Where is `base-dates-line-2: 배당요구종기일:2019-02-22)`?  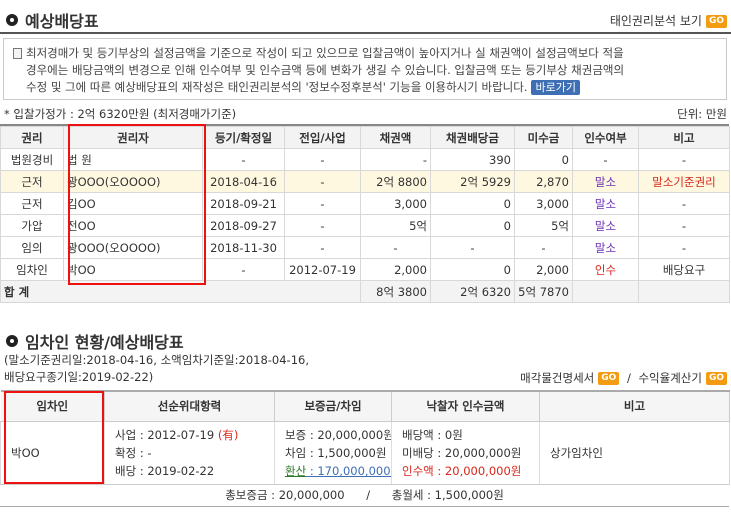 base-dates-line-2: 배당요구종기일:2019-02-22) is located at coordinates (79, 377).